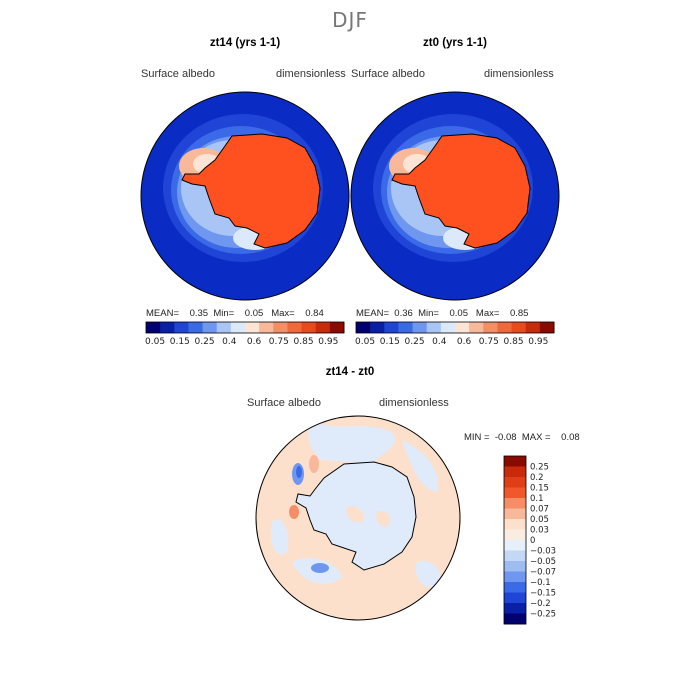  Describe the element at coordinates (414, 403) in the screenshot. I see `diff-units-label: dimensionless` at that location.